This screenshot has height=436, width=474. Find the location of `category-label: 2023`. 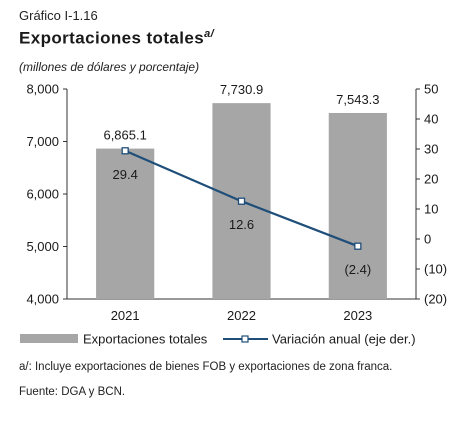

category-label: 2023 is located at coordinates (357, 315).